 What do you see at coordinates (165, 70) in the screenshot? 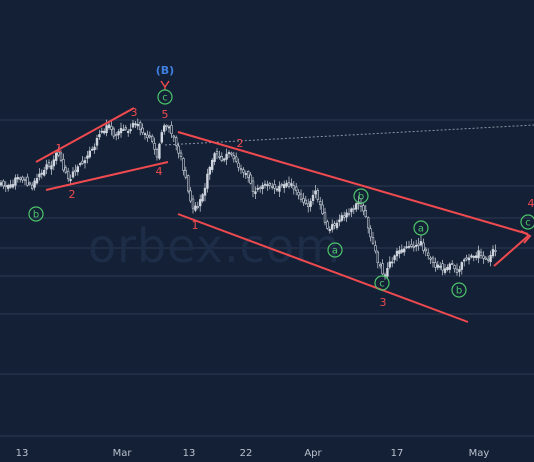
I see `wave-label: (B)` at bounding box center [165, 70].